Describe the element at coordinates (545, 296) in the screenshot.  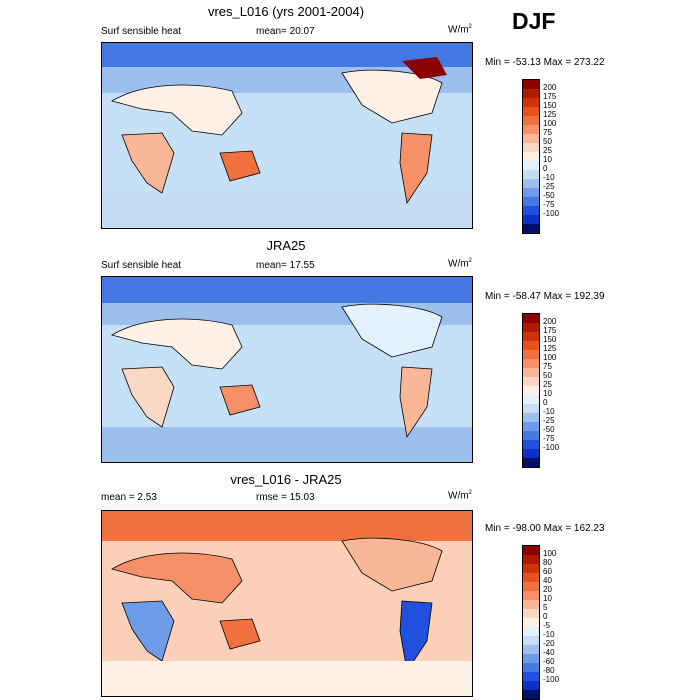
I see `panel-2-minmax: Min = -58.47 Max = 192.39` at that location.